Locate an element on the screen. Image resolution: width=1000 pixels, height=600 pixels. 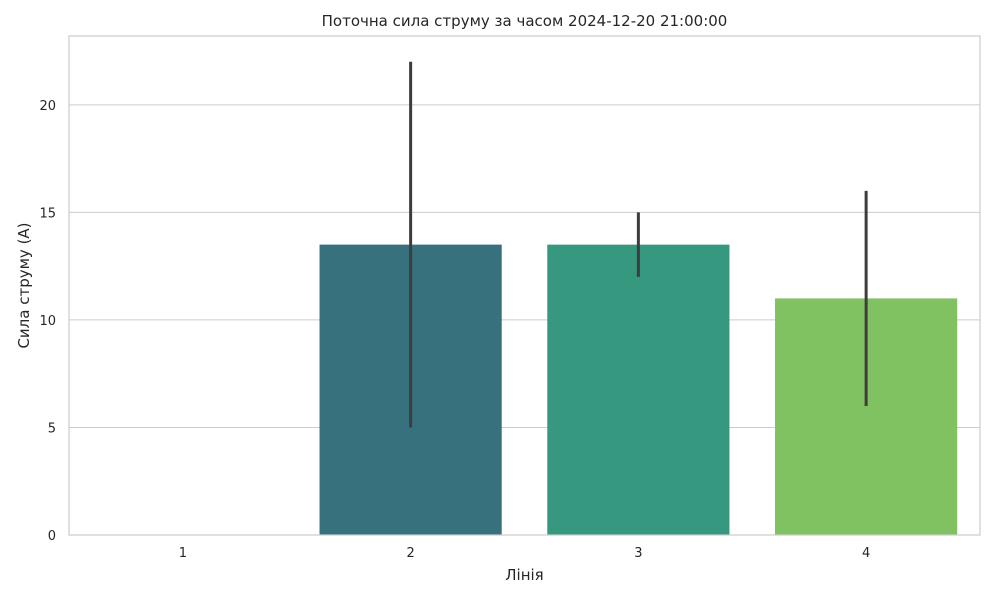
y-axis-label: Сила струму (A) is located at coordinates (24, 285).